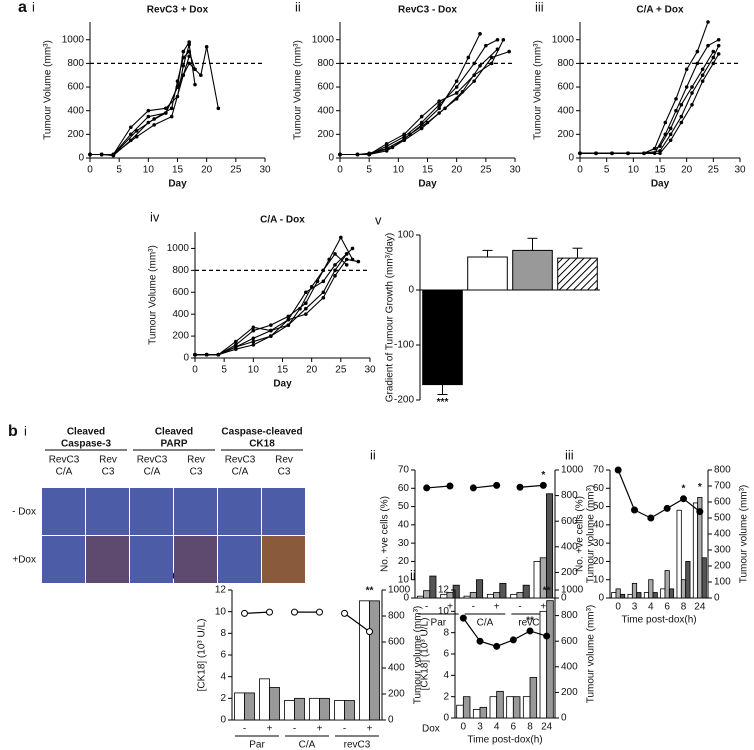  I want to click on y-tick-label: 10, so click(221, 611).